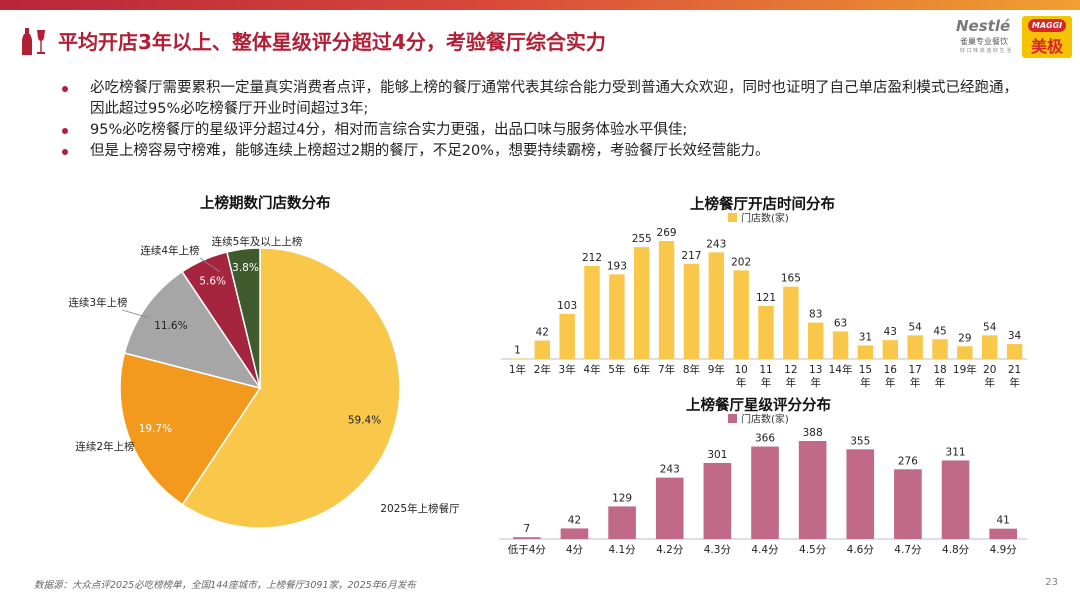  I want to click on bar-value-label: 103, so click(567, 306).